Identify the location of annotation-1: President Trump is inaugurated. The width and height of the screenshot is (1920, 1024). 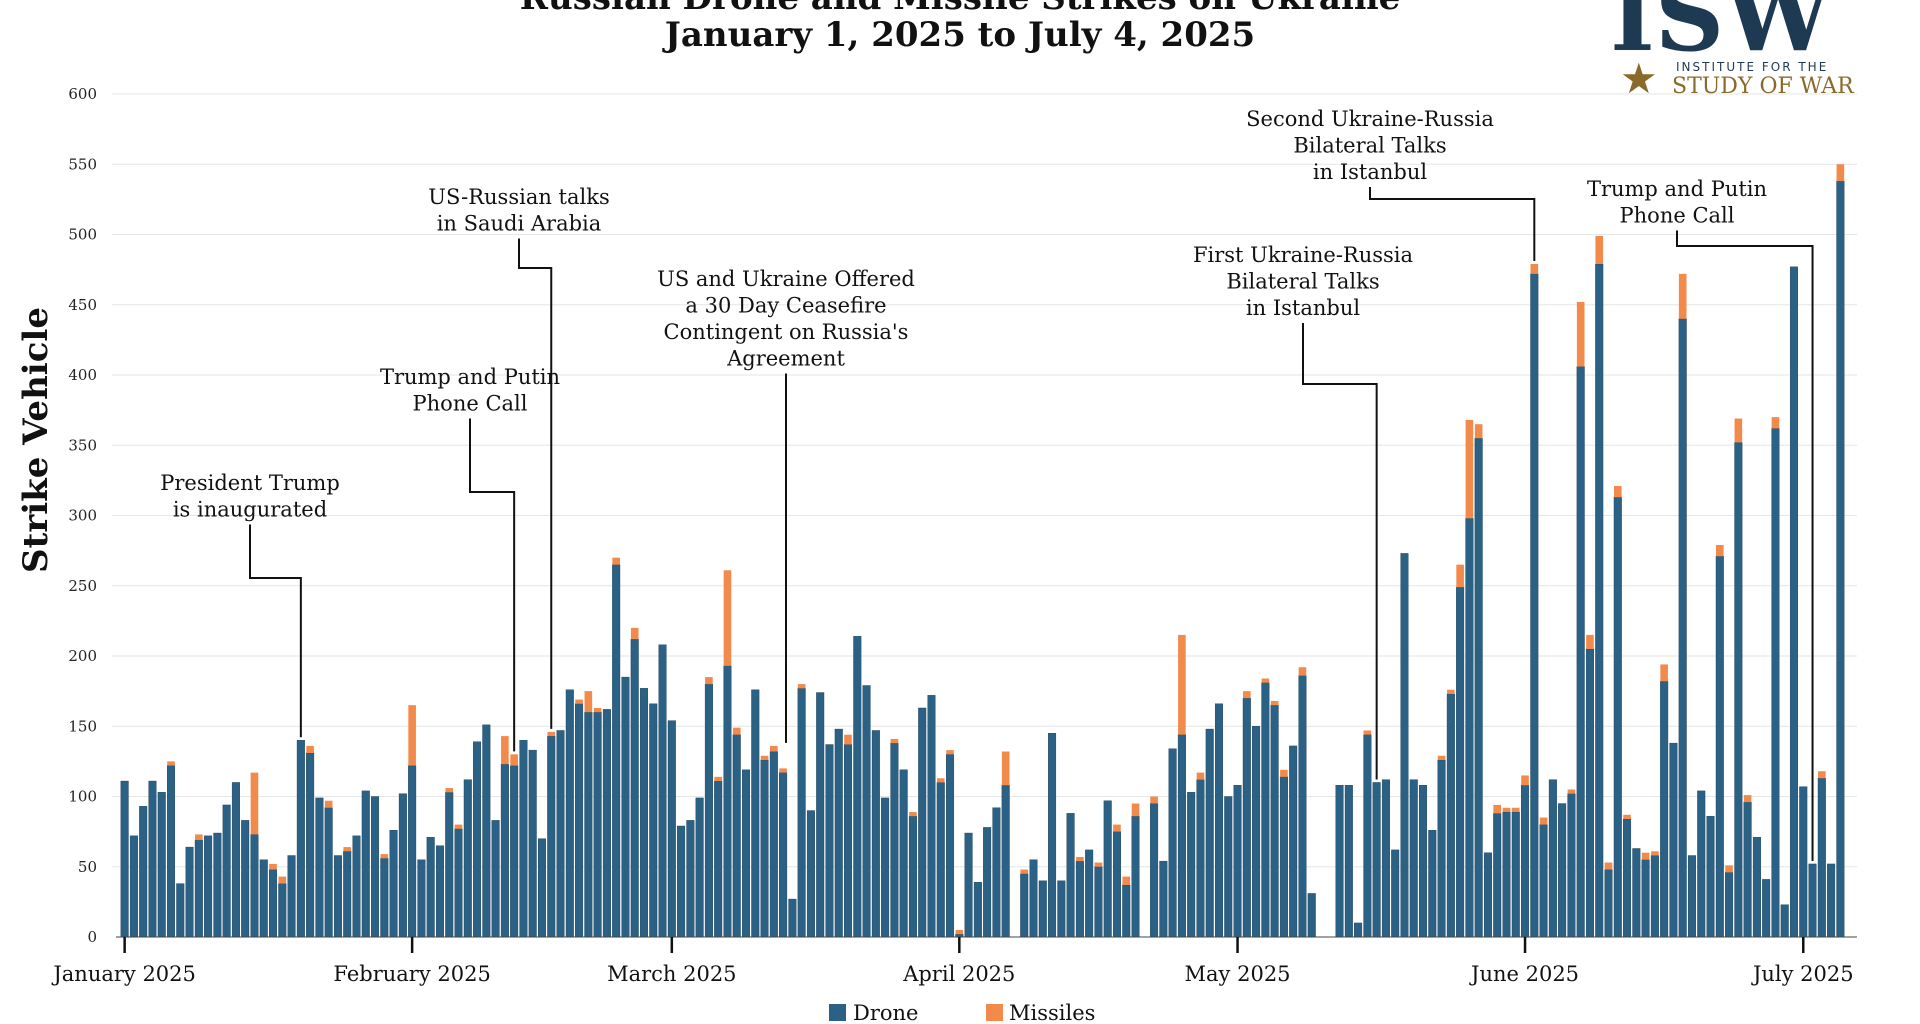
(250, 604).